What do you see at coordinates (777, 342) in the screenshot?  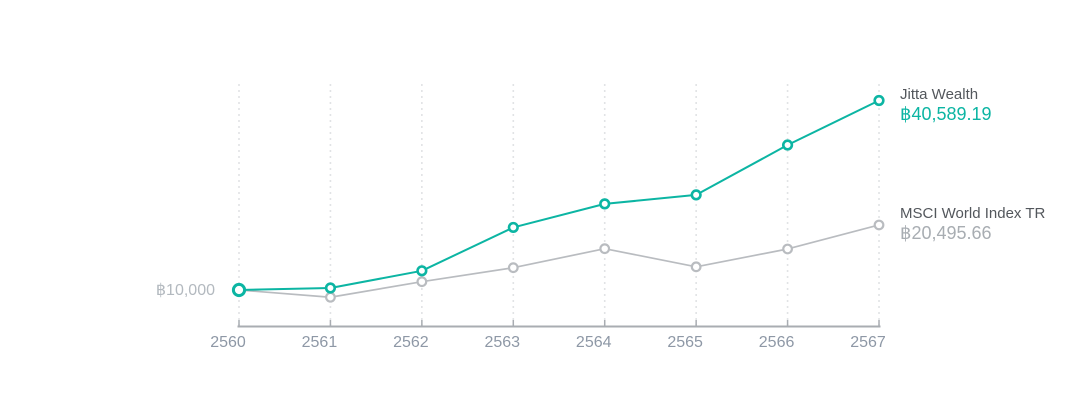 I see `x-axis-tick-label: 2566` at bounding box center [777, 342].